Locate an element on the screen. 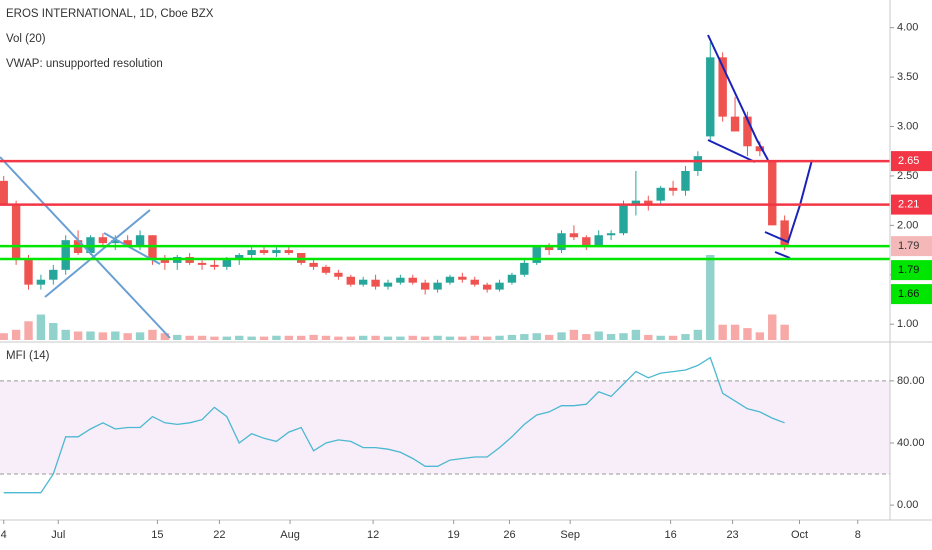  level-label: 1.66 is located at coordinates (908, 294).